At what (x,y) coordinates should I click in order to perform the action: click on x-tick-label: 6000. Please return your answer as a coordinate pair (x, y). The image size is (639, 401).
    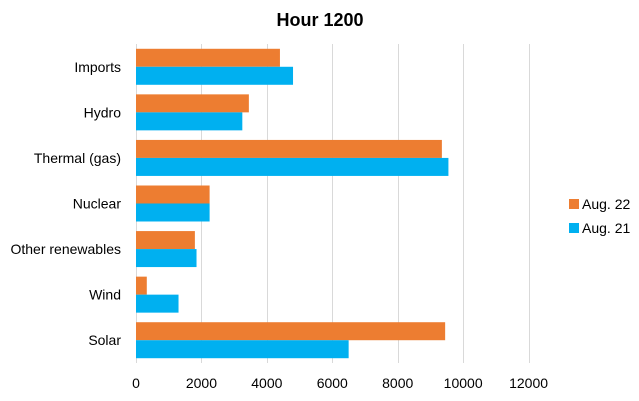
    Looking at the image, I should click on (332, 383).